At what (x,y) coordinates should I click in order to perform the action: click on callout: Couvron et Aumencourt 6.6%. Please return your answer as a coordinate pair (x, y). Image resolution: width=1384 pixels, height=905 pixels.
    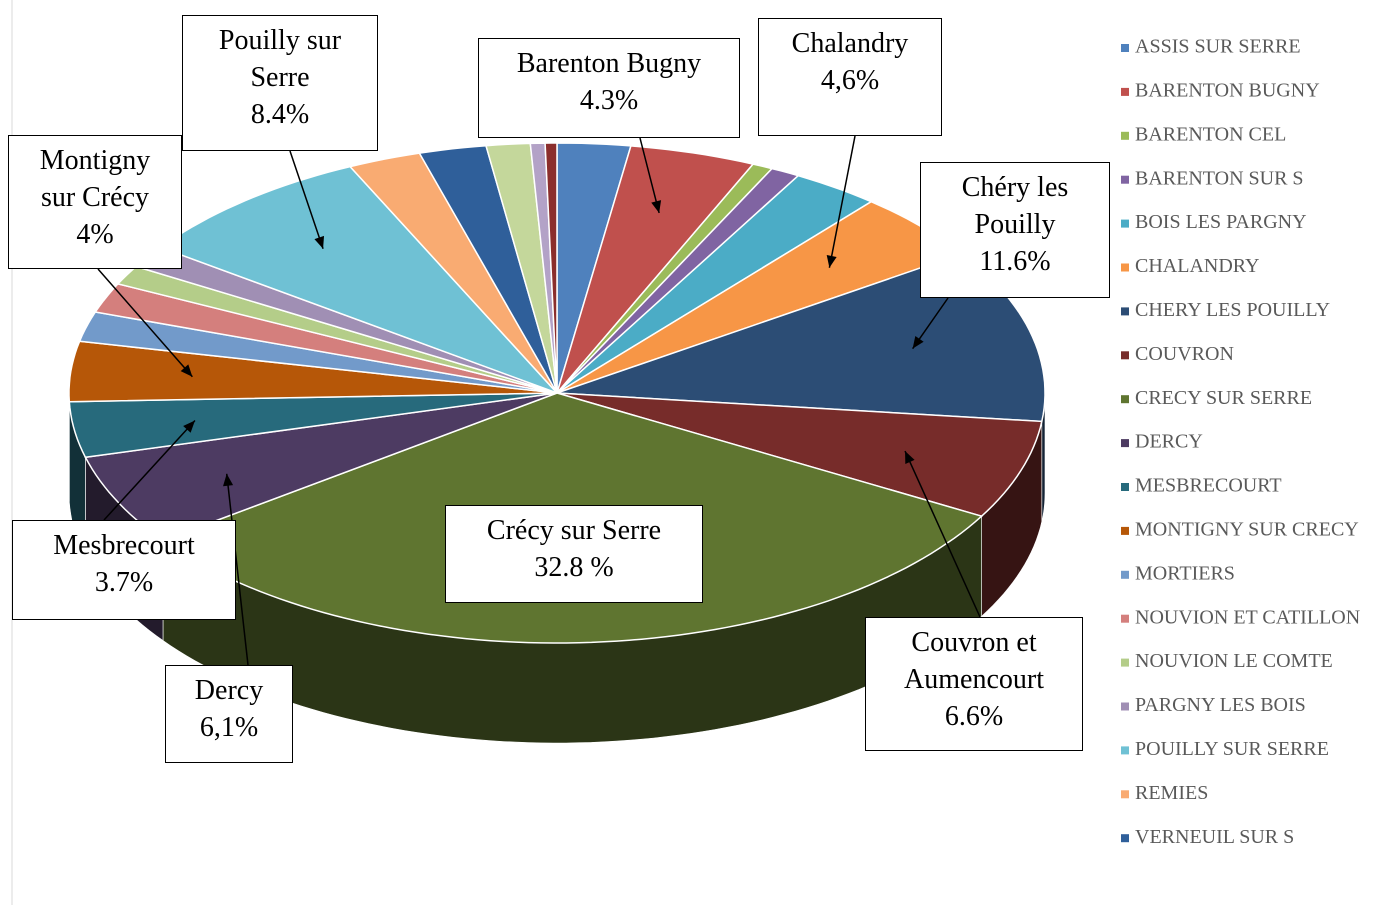
    Looking at the image, I should click on (974, 684).